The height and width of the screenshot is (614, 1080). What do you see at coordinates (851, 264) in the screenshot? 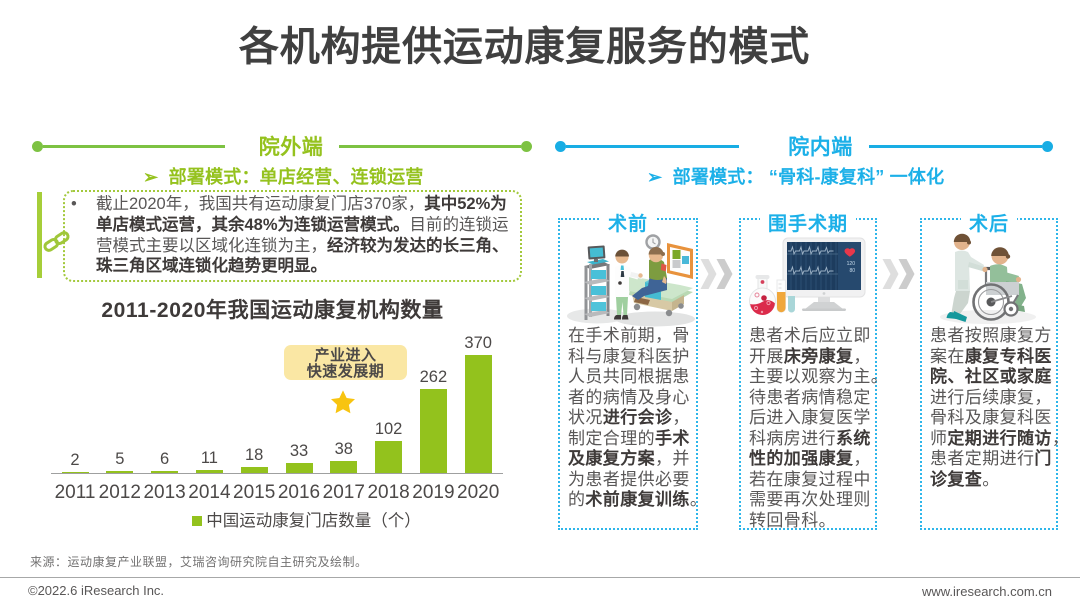
I see `svg-text: 120` at bounding box center [851, 264].